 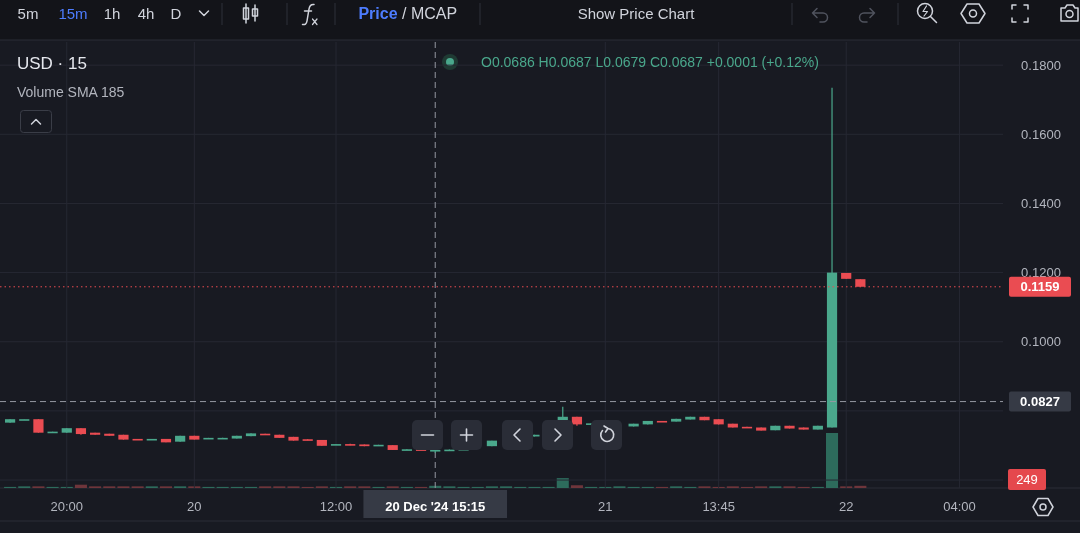 I want to click on ref-line-label: 0.1159, so click(x=1040, y=287).